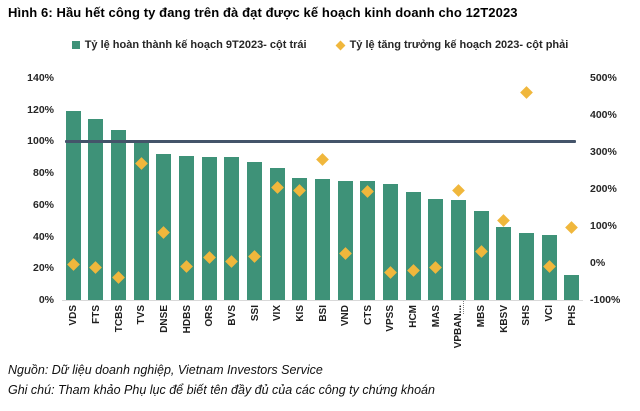 This screenshot has width=640, height=411. Describe the element at coordinates (142, 315) in the screenshot. I see `x-label-TVS: TVS` at that location.